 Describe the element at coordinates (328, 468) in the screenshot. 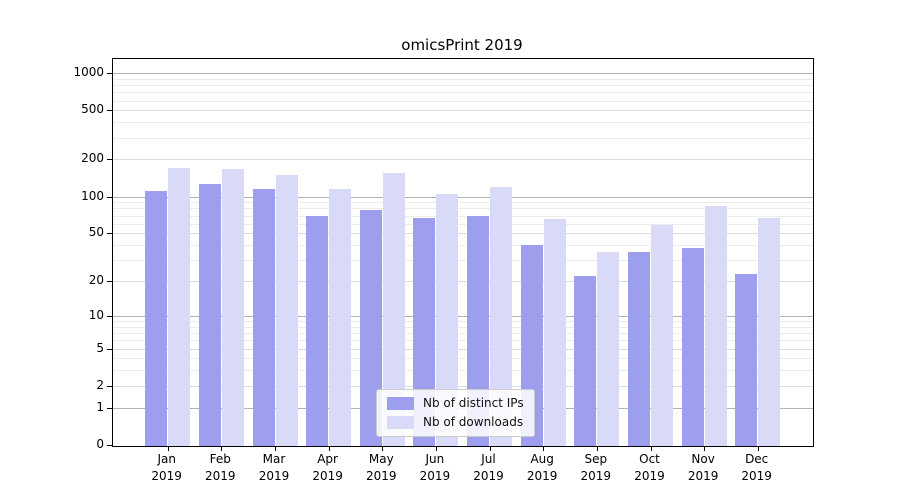

I see `x-label-apr: Apr 2019` at that location.